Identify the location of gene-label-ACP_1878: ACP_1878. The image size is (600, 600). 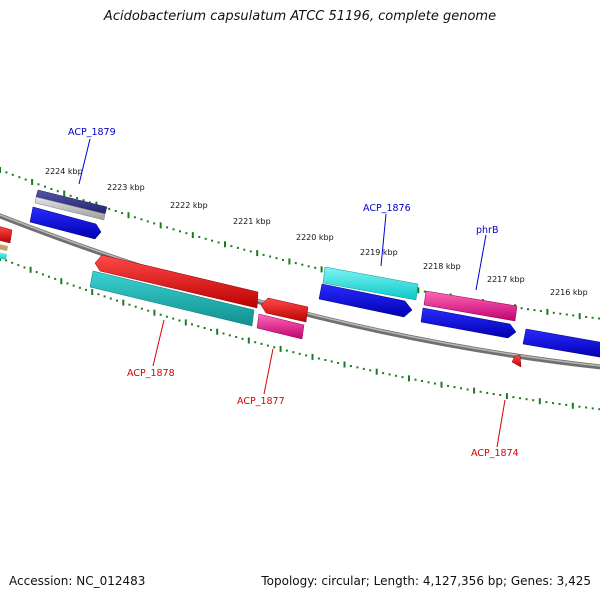
(151, 373).